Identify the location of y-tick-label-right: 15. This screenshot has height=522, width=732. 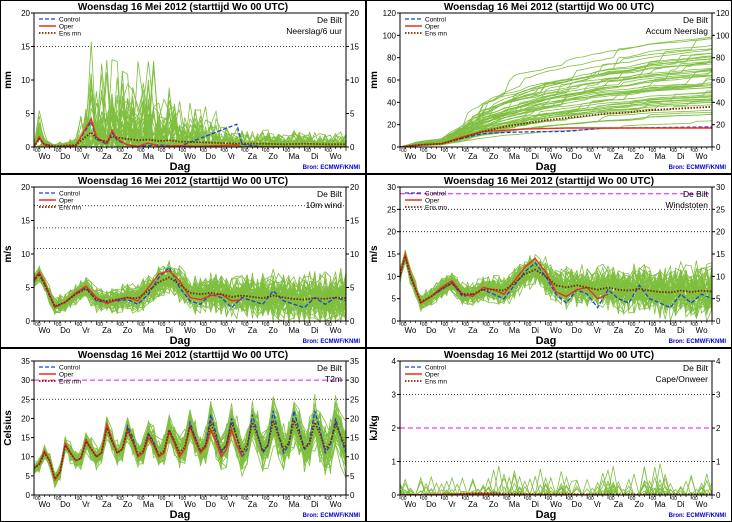
(354, 438).